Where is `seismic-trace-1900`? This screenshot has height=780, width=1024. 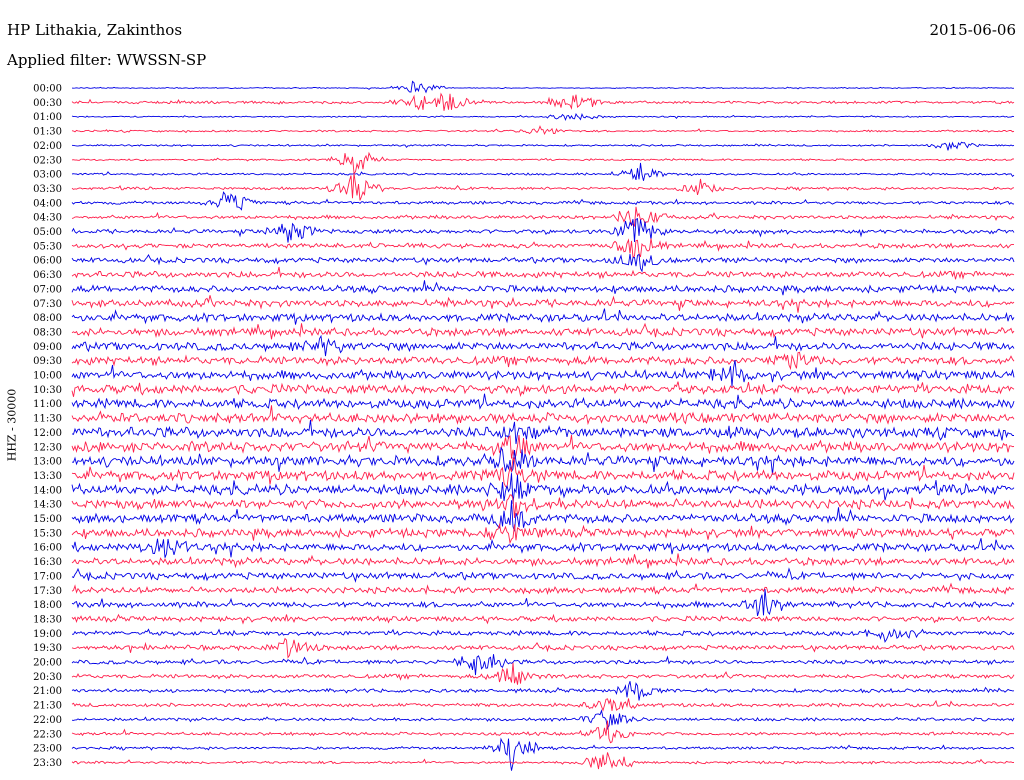
seismic-trace-1900 is located at coordinates (543, 635).